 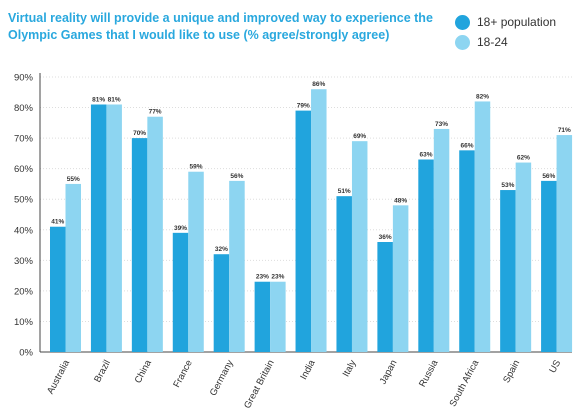 I want to click on data-label: 79%, so click(x=303, y=106).